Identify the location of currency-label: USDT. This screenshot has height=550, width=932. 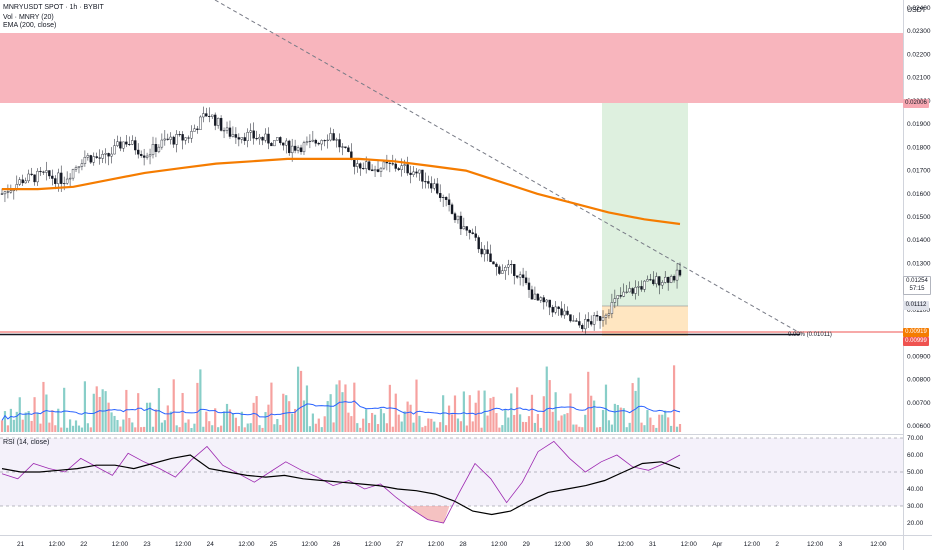
(917, 10).